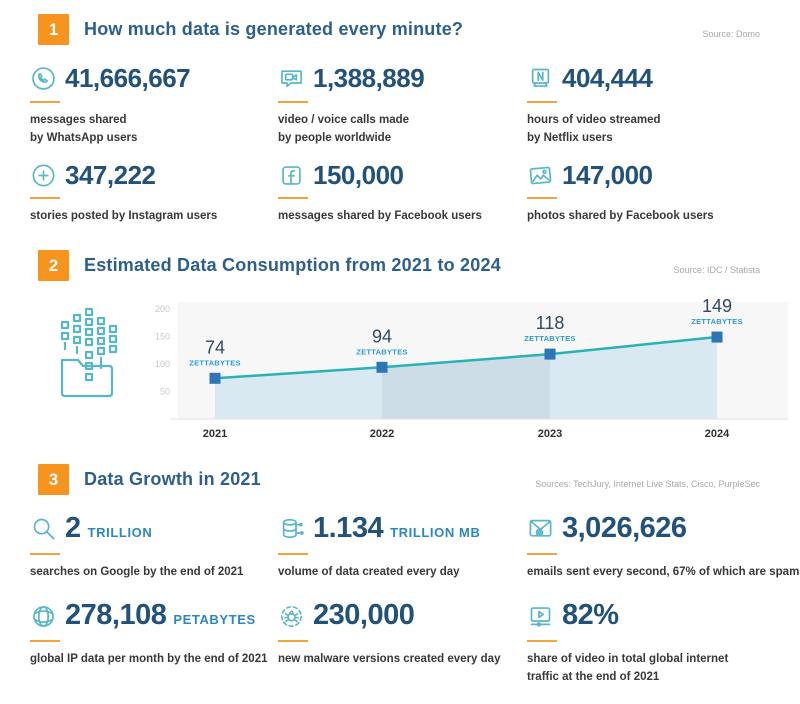 Image resolution: width=800 pixels, height=704 pixels. I want to click on stat-value: 230,000, so click(364, 615).